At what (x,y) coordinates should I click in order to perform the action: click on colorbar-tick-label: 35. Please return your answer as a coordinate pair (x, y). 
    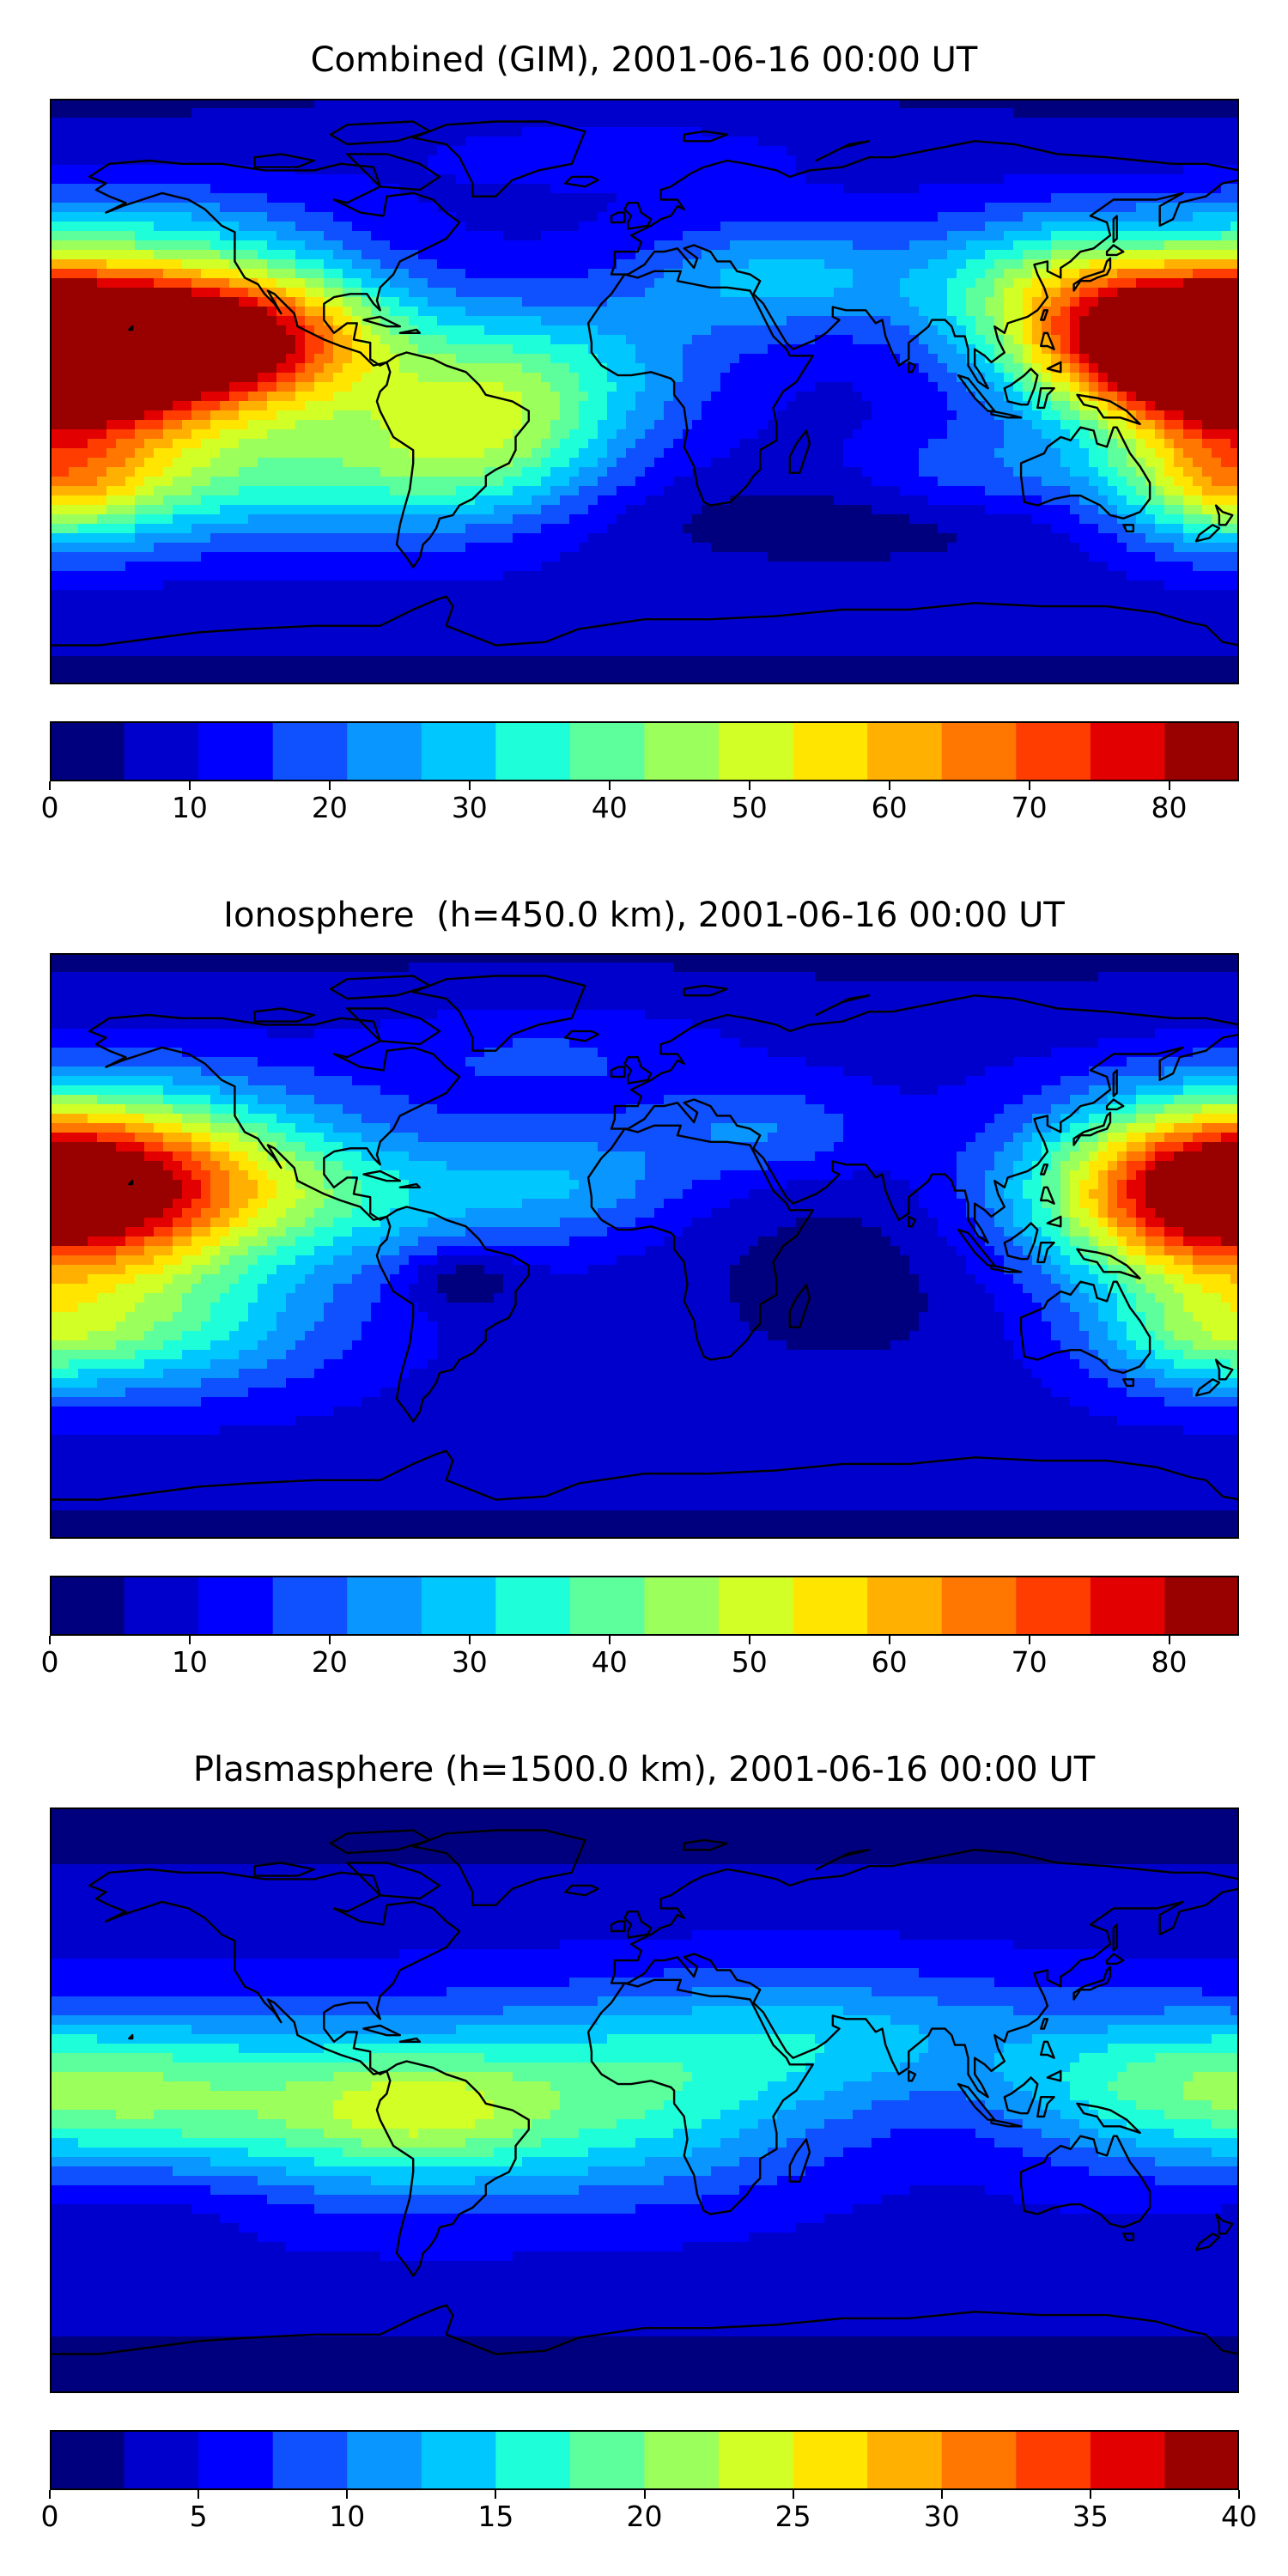
    Looking at the image, I should click on (1090, 2516).